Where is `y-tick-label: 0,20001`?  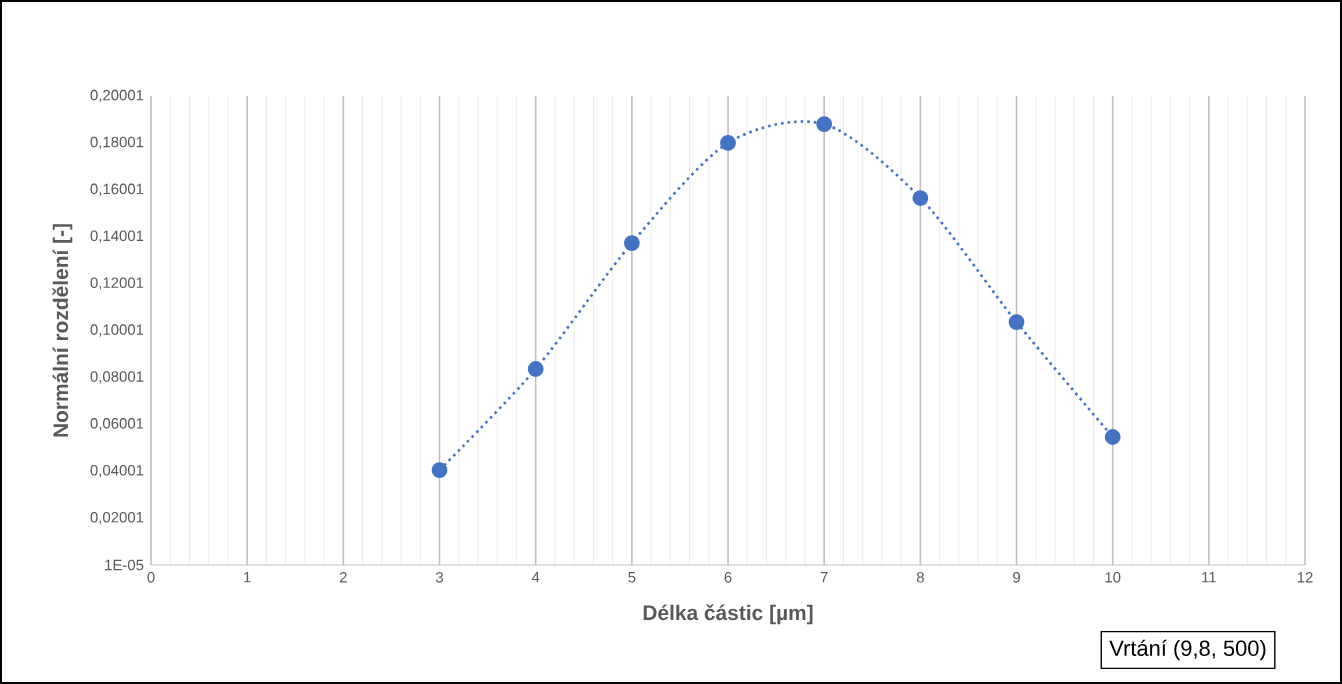 y-tick-label: 0,20001 is located at coordinates (117, 96).